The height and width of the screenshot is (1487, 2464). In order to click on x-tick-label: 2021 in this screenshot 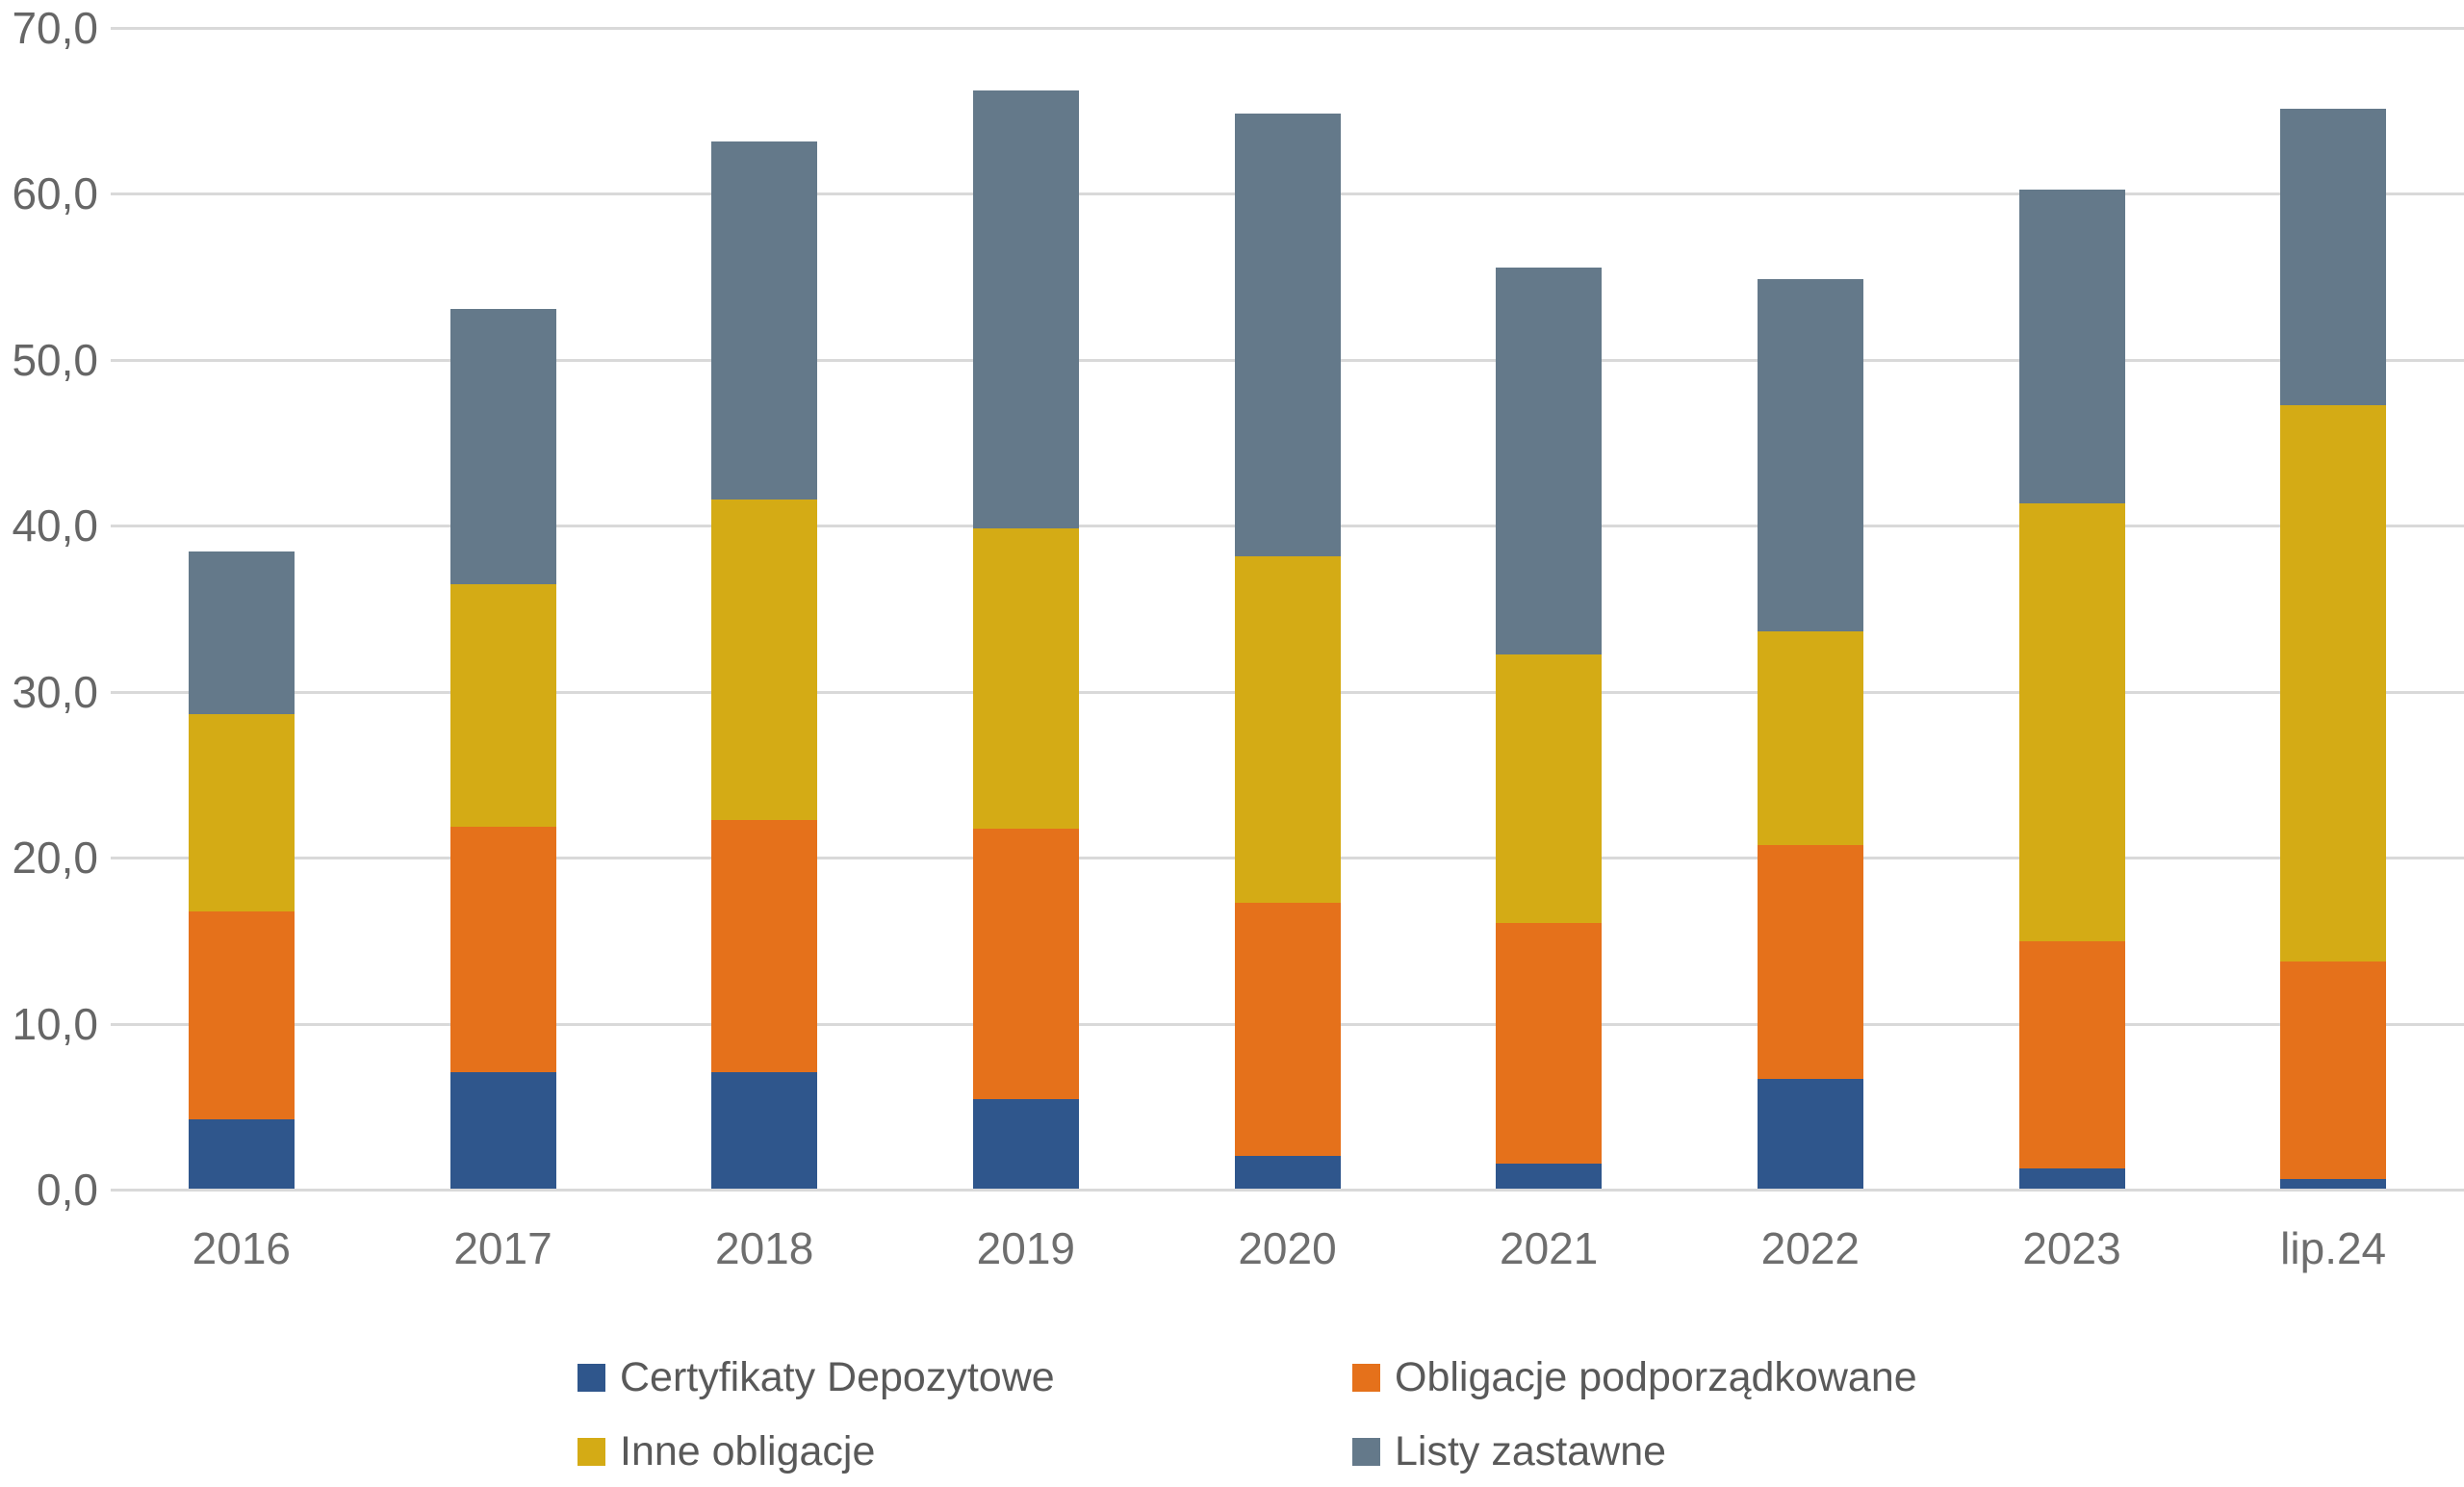, I will do `click(1549, 1248)`.